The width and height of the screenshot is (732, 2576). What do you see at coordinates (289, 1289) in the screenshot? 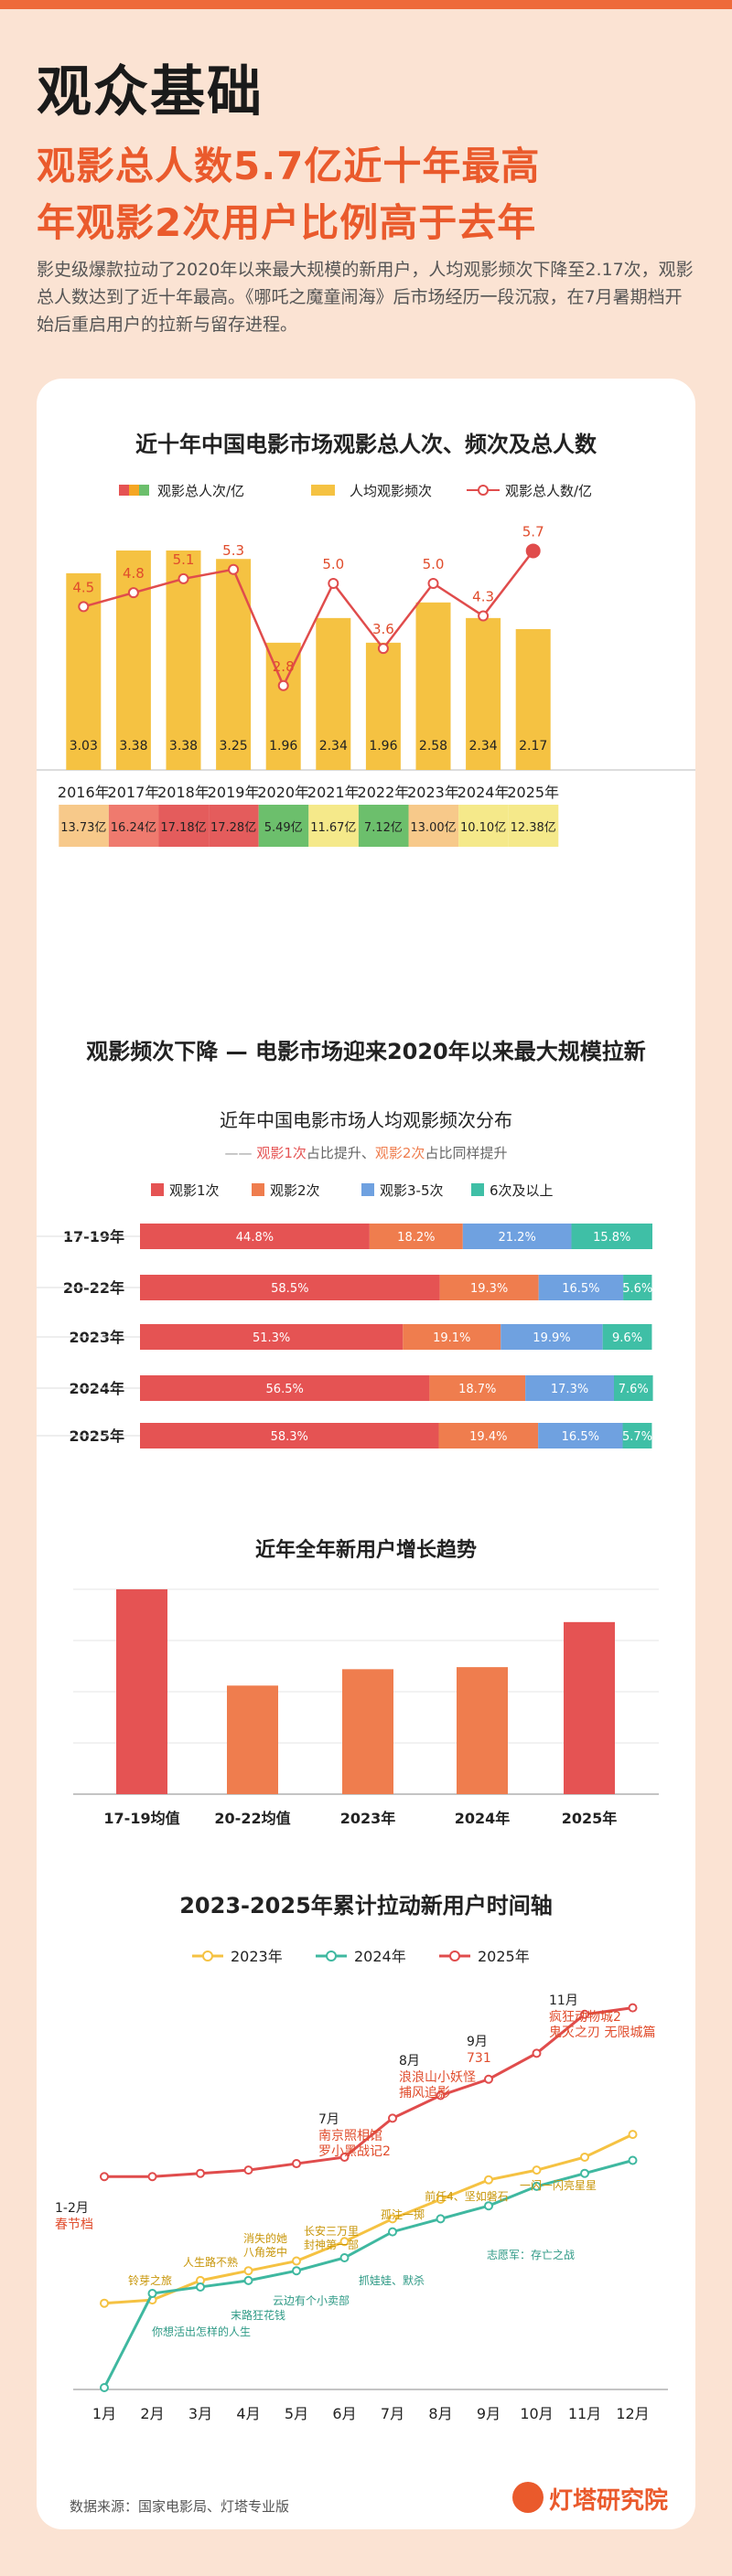
I see `segment-label: 58.5%` at bounding box center [289, 1289].